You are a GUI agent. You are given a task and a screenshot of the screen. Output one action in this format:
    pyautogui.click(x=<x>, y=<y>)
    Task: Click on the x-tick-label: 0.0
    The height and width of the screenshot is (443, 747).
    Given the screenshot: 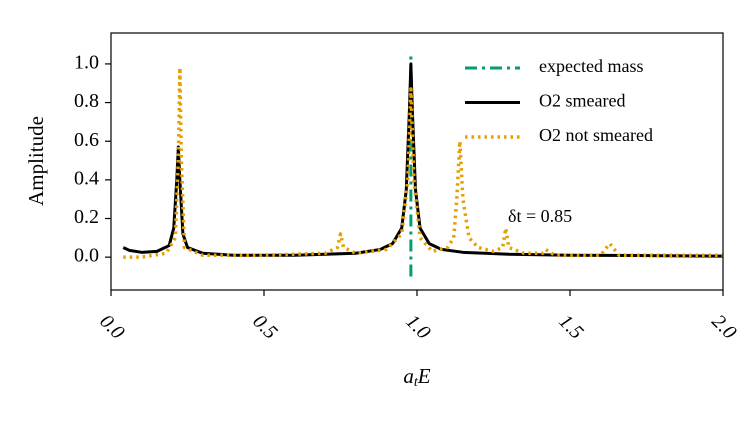 What is the action you would take?
    pyautogui.click(x=111, y=326)
    